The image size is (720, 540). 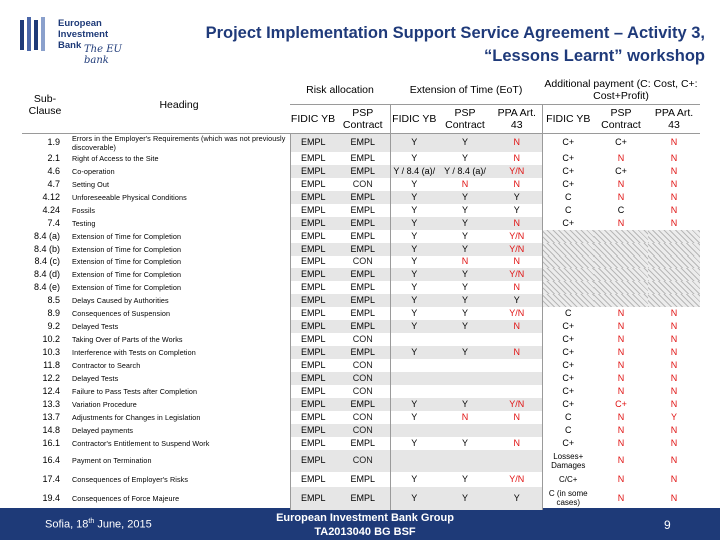 I want to click on subclause-cell: 13.7, so click(x=51, y=416).